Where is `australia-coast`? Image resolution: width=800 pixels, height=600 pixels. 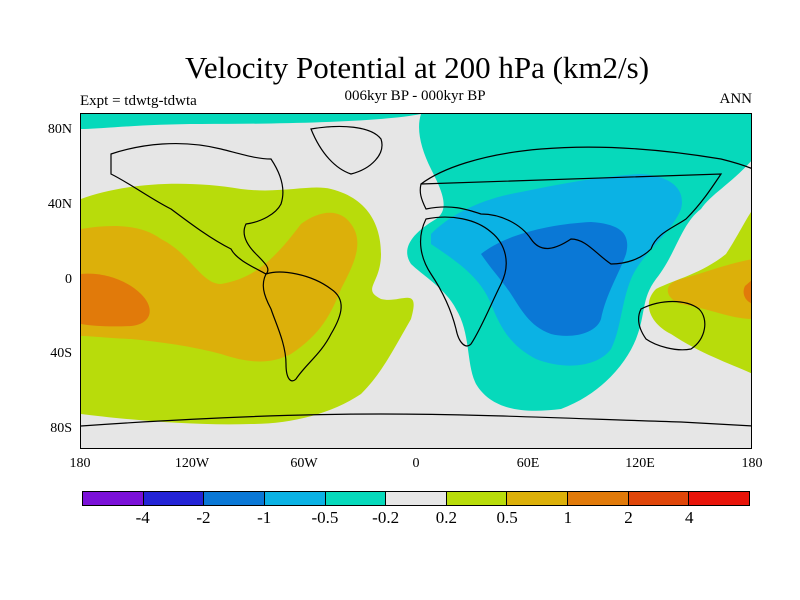
australia-coast is located at coordinates (671, 325).